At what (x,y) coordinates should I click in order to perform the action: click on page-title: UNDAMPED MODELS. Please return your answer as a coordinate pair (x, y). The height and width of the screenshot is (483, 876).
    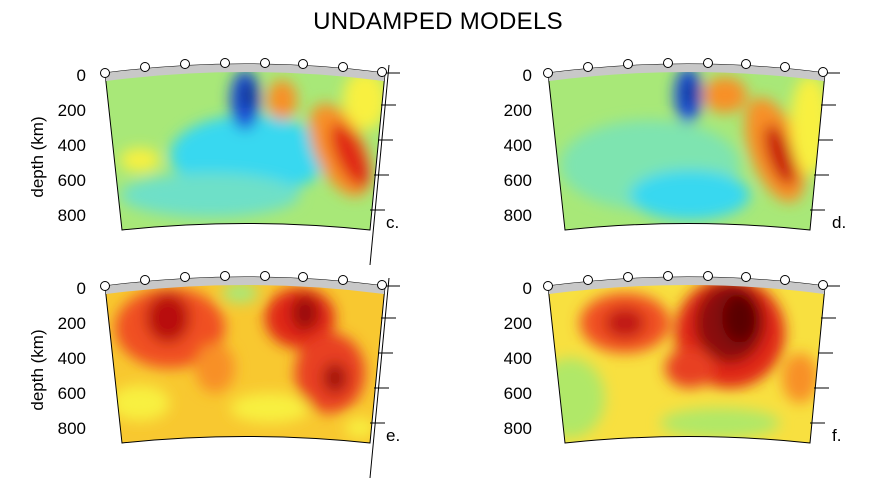
    Looking at the image, I should click on (438, 21).